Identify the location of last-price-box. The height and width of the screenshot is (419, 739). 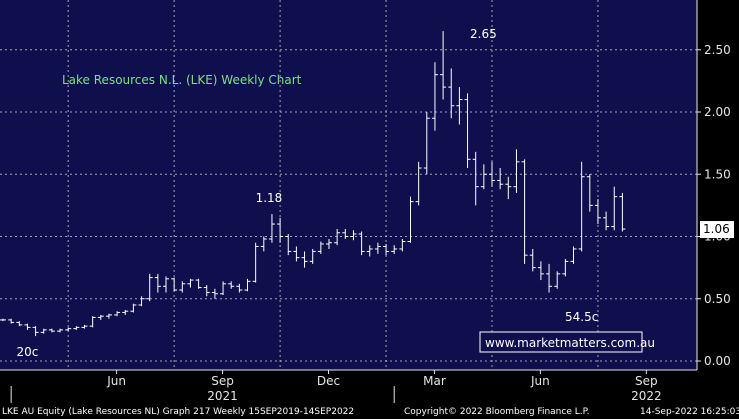
(717, 230).